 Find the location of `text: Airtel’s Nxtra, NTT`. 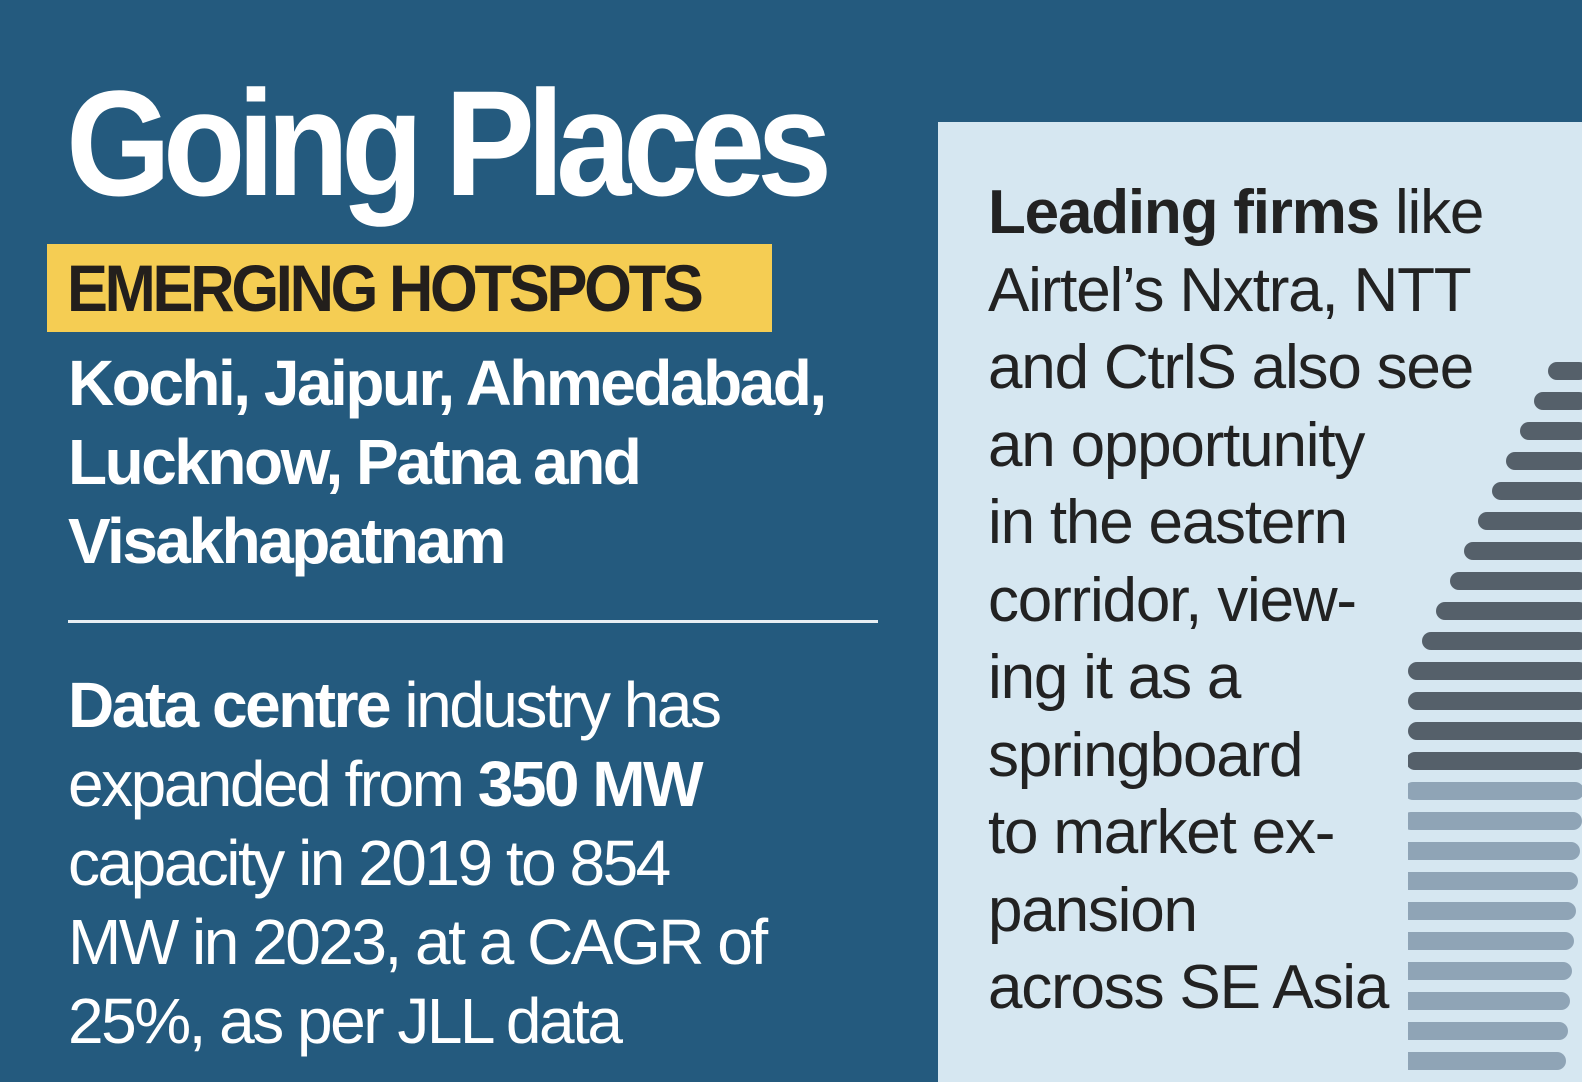

text: Airtel’s Nxtra, NTT is located at coordinates (1230, 290).